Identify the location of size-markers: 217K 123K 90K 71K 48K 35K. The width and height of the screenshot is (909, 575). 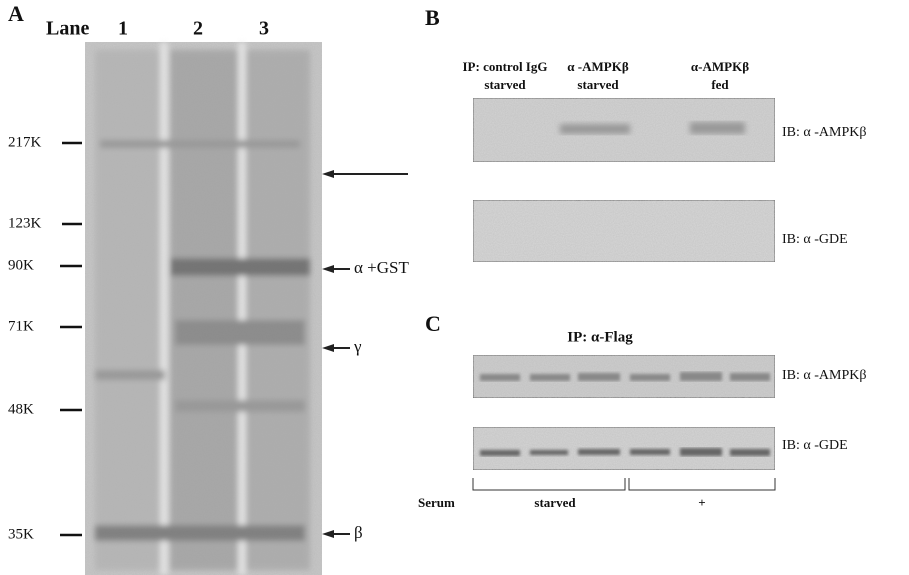
(45, 338).